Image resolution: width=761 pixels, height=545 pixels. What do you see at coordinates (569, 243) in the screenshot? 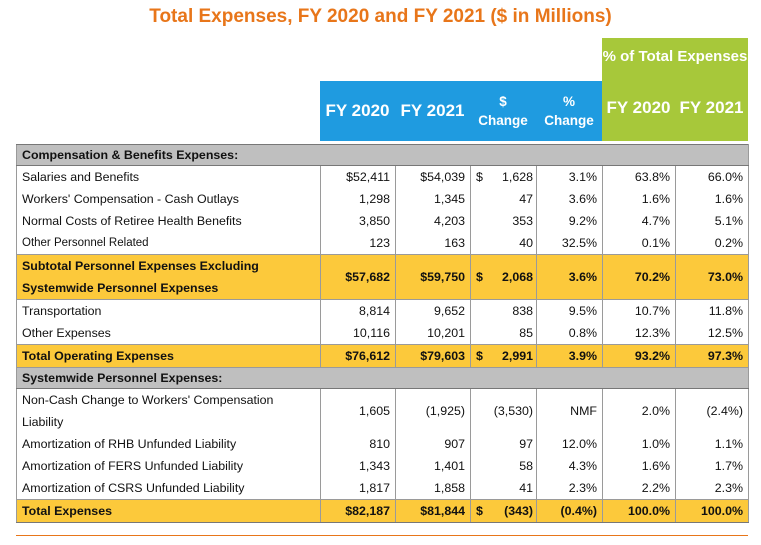
I see `pct-change-value: 32.5%` at bounding box center [569, 243].